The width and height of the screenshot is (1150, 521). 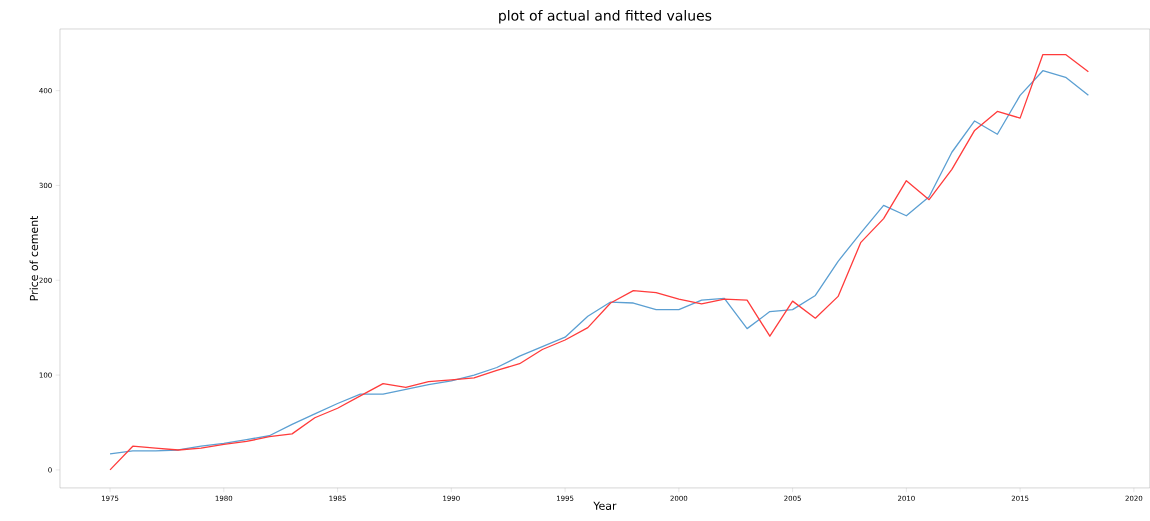 What do you see at coordinates (605, 505) in the screenshot?
I see `x-axis-title: Year` at bounding box center [605, 505].